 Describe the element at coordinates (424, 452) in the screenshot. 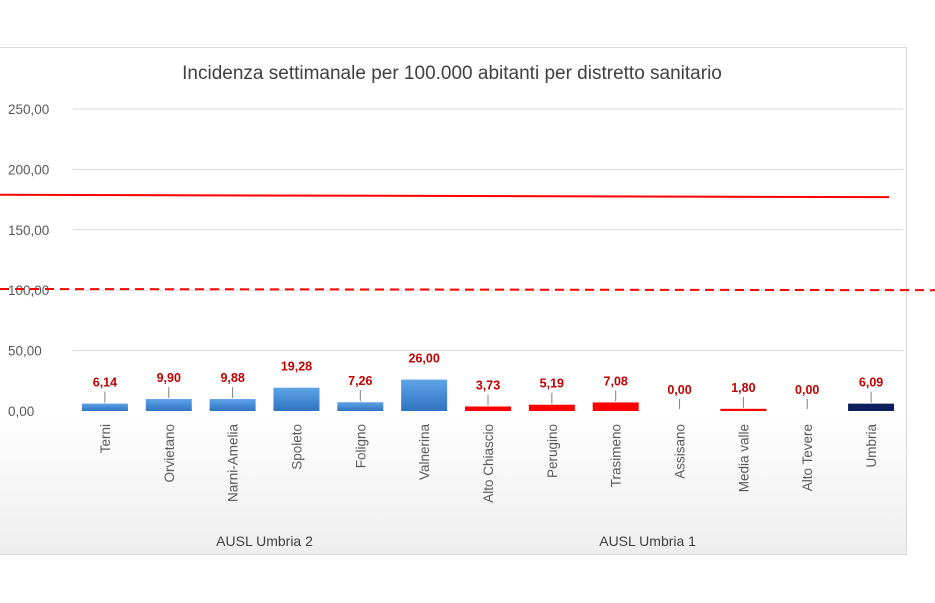

I see `category-label: Valnerina` at that location.